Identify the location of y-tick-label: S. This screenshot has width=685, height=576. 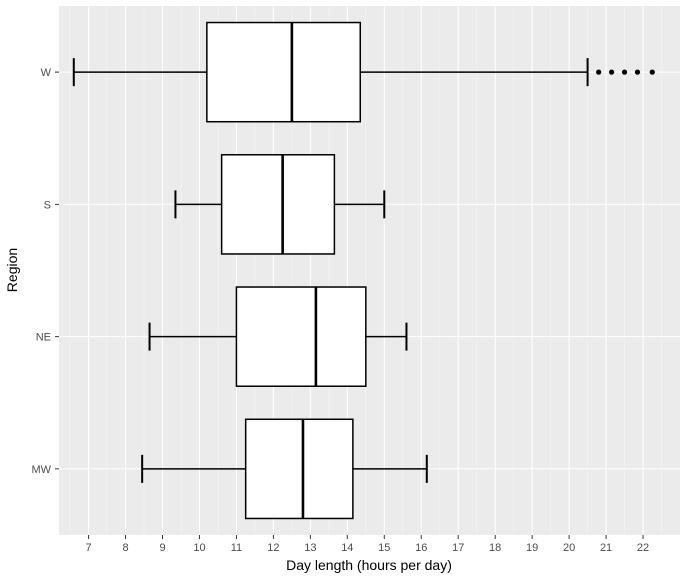
(47, 205).